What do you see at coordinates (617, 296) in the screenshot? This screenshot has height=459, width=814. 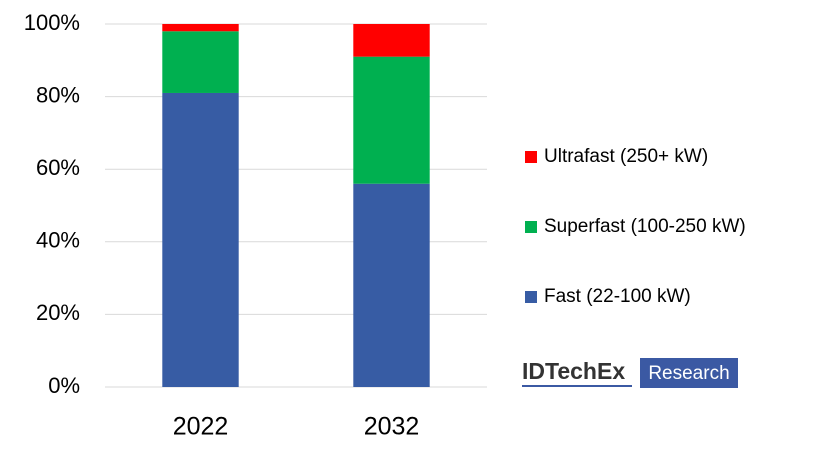 I see `legend-label: Fast (22-100 kW)` at bounding box center [617, 296].